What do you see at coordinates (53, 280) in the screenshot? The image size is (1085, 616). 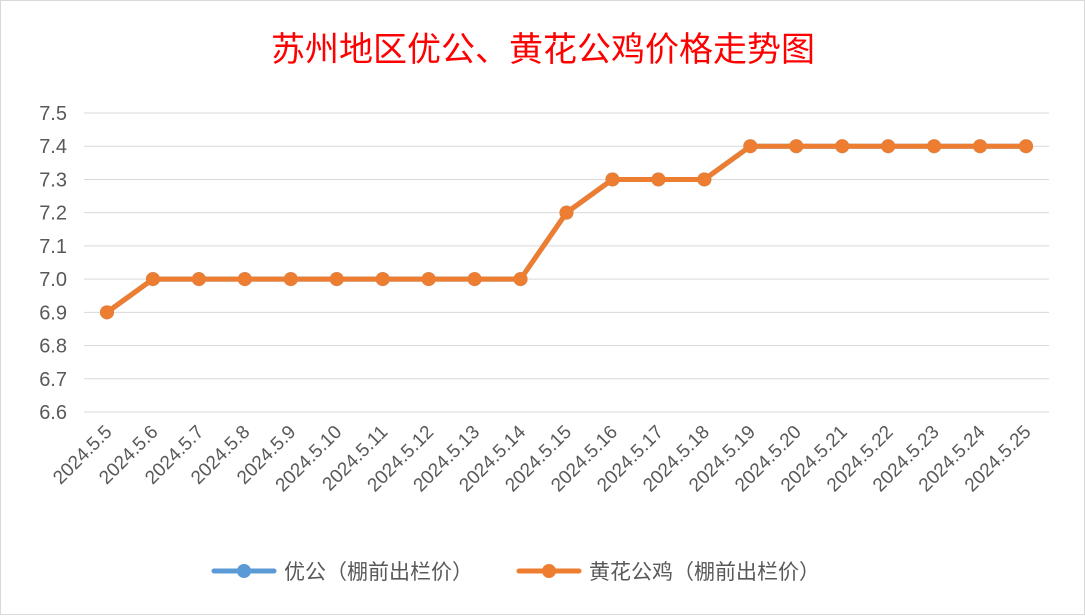 I see `y-tick-label: 7.0` at bounding box center [53, 280].